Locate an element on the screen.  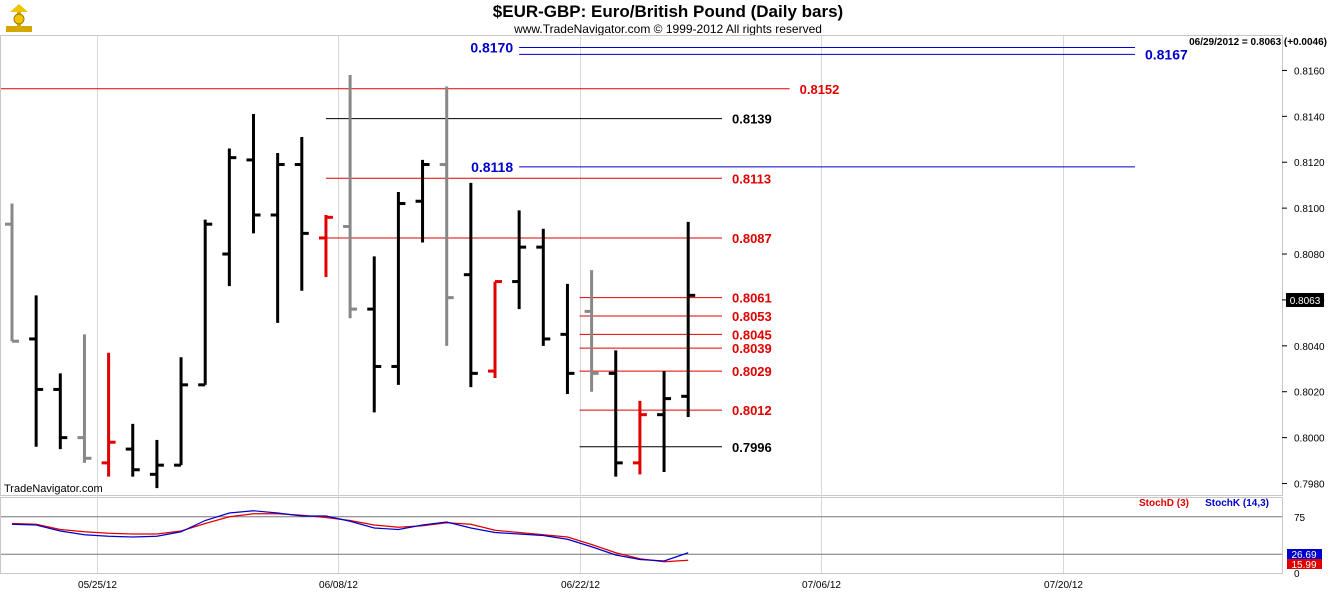
x-tick-label: 07/20/12 is located at coordinates (1063, 585).